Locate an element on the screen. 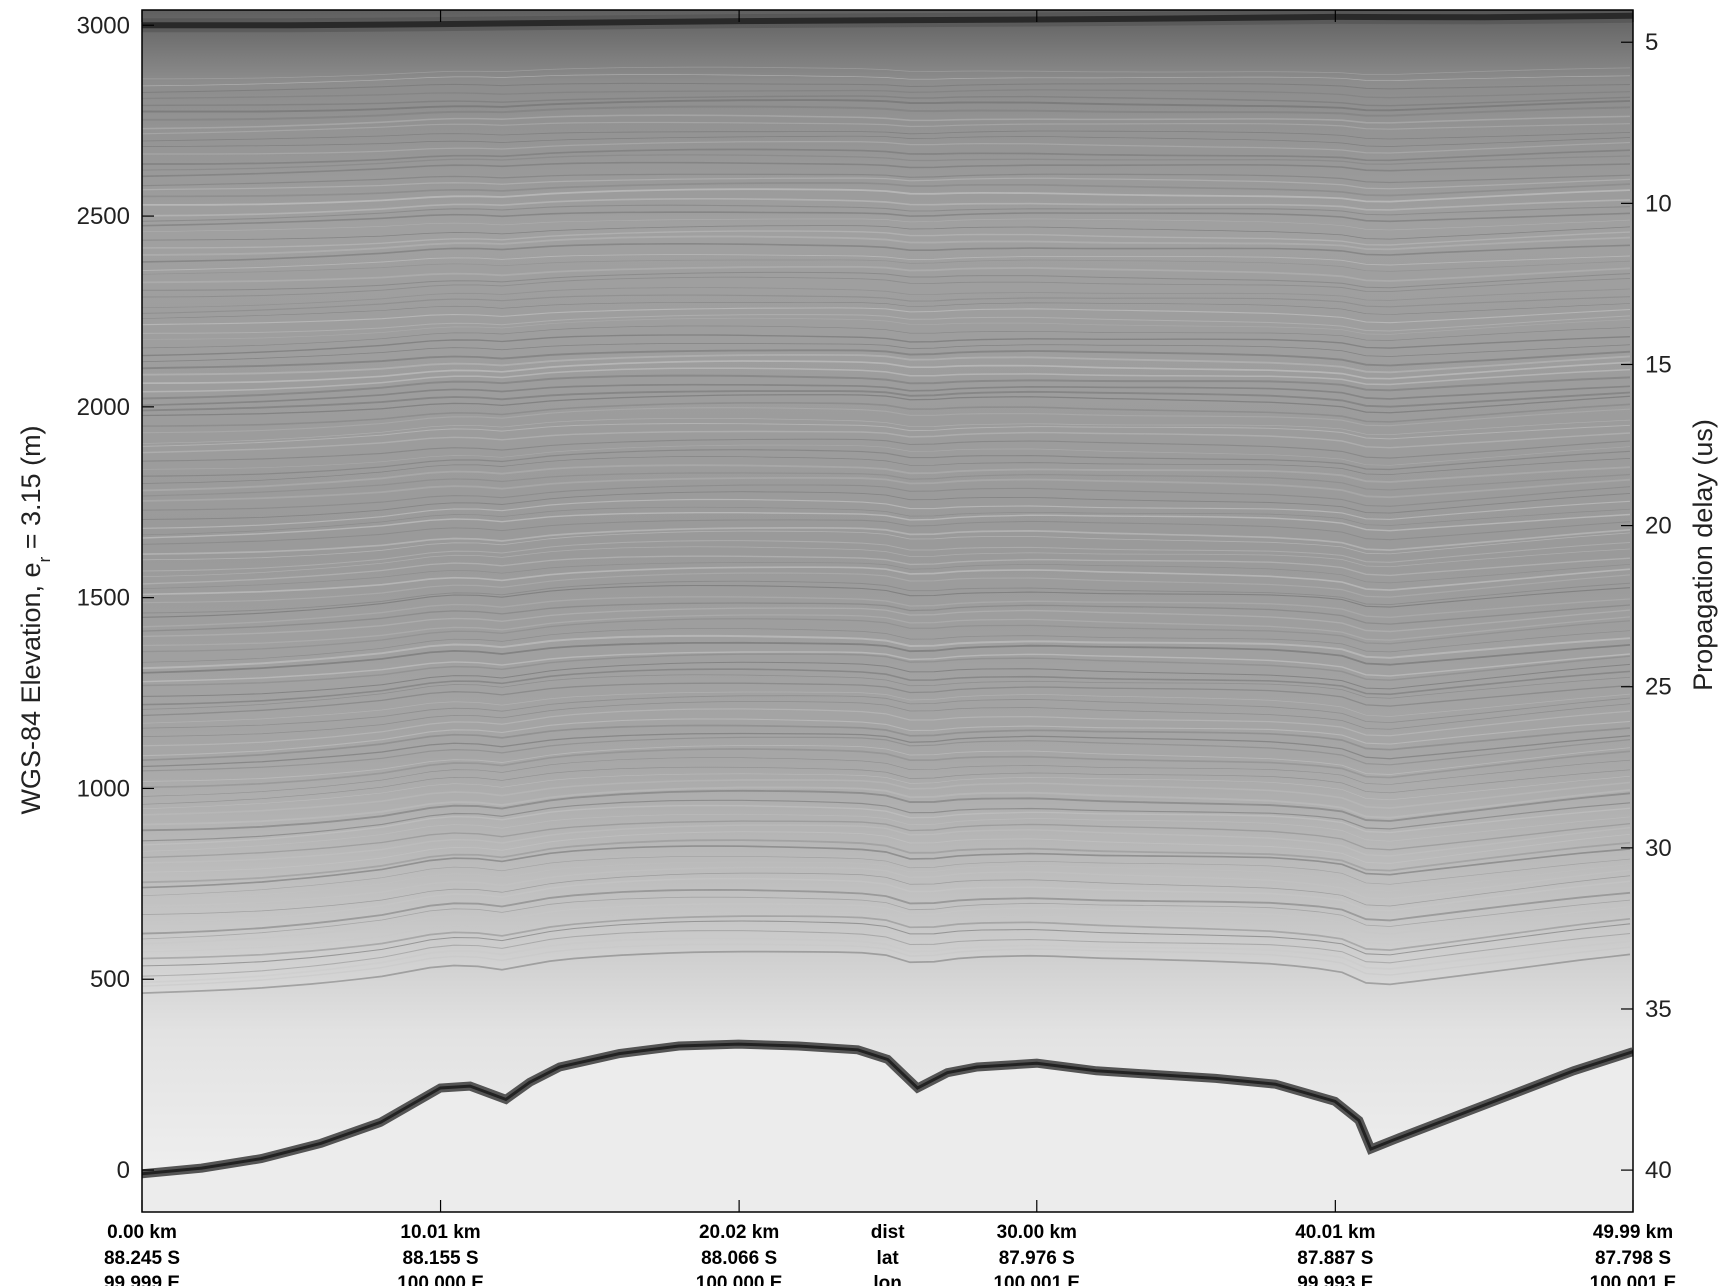 The height and width of the screenshot is (1286, 1724). left-tick-label: 2500 is located at coordinates (103, 216).